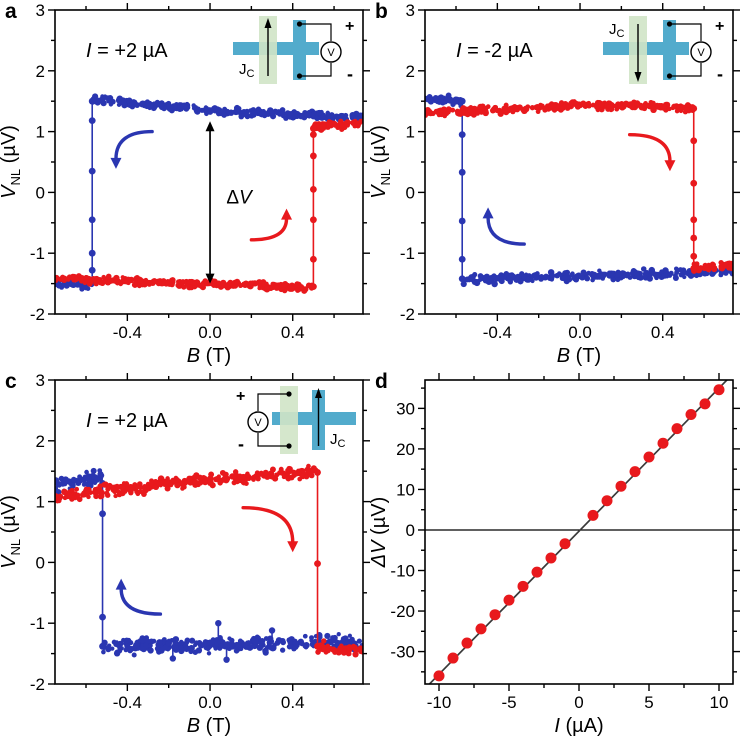 Image resolution: width=740 pixels, height=740 pixels. What do you see at coordinates (402, 652) in the screenshot?
I see `y-tick-label: -30` at bounding box center [402, 652].